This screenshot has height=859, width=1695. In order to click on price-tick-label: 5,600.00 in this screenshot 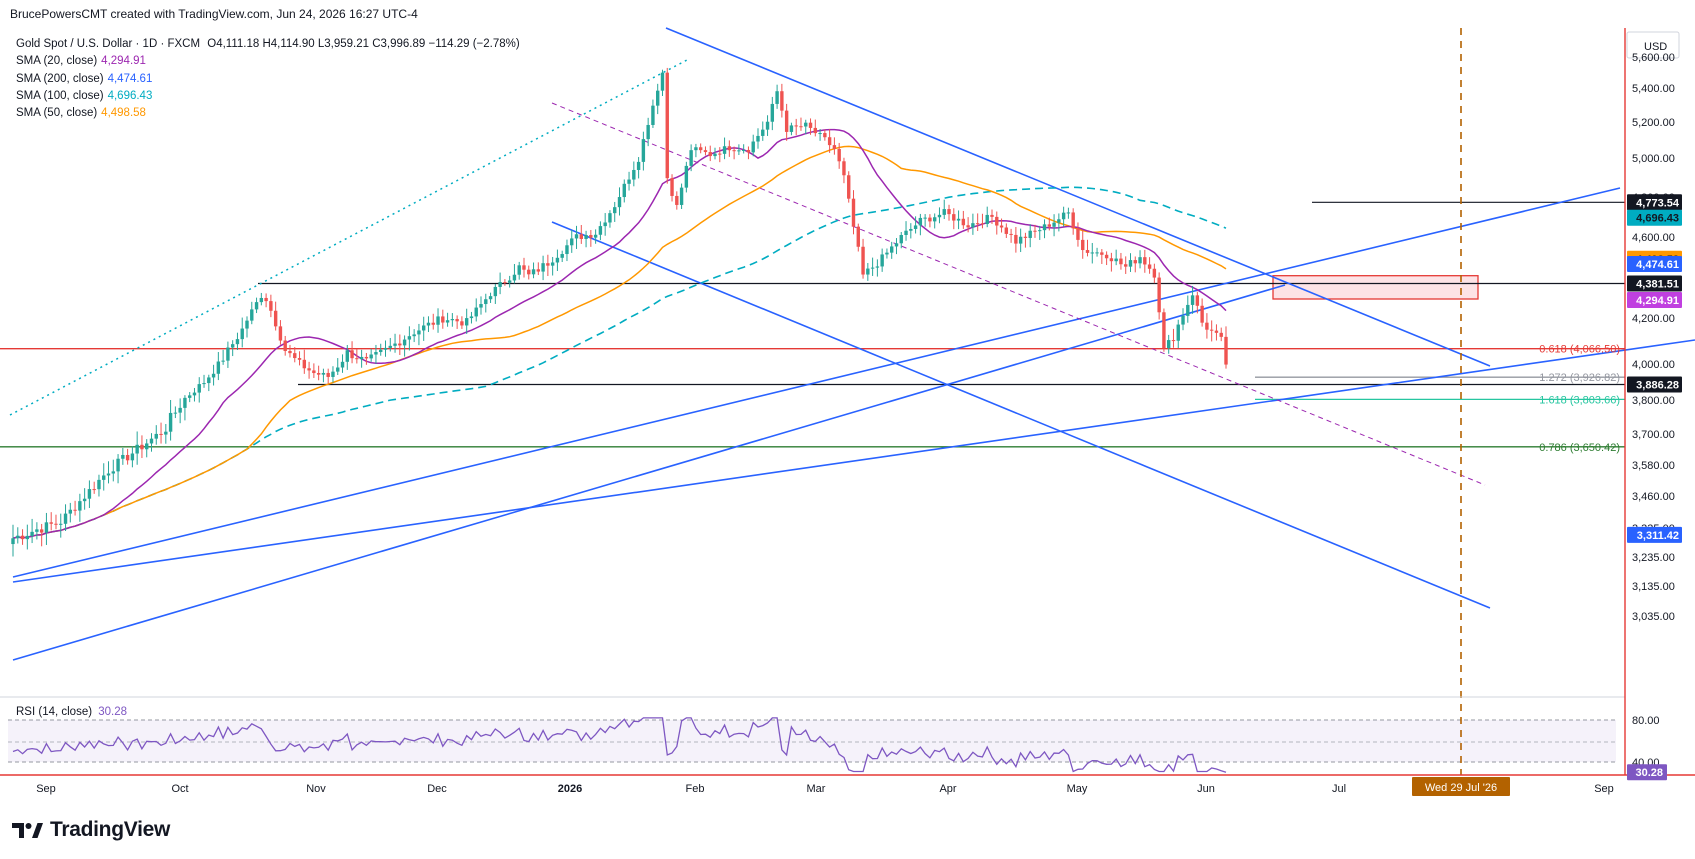, I will do `click(1653, 58)`.